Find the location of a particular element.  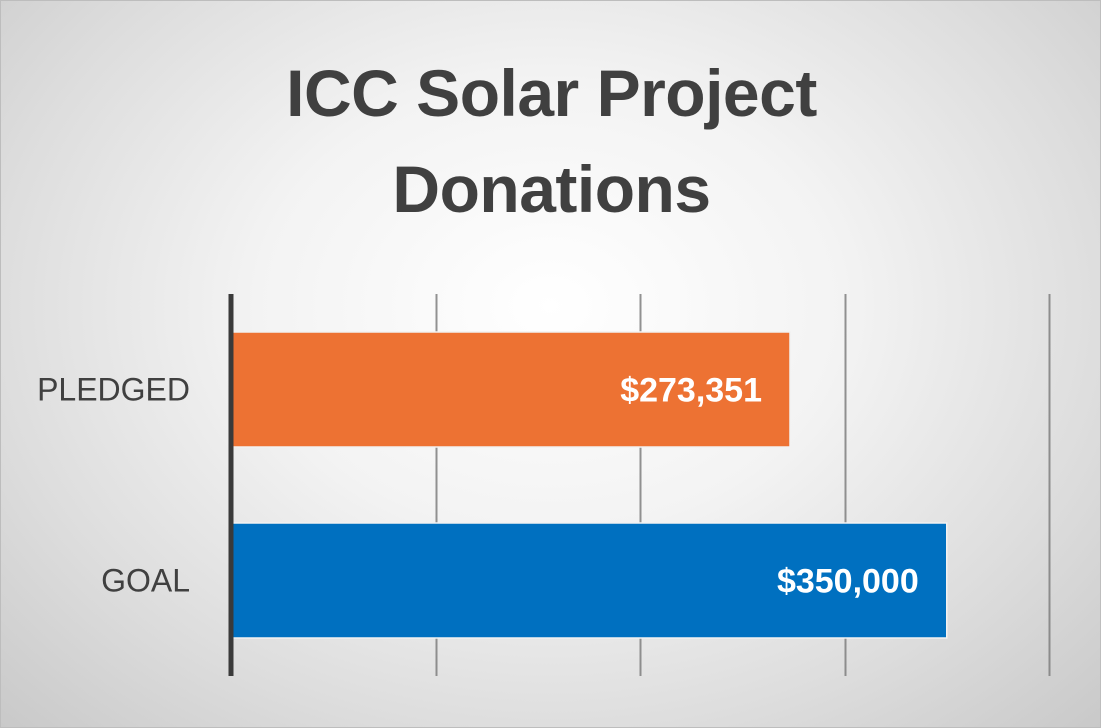

chart-title-line-2: Donations is located at coordinates (551, 189).